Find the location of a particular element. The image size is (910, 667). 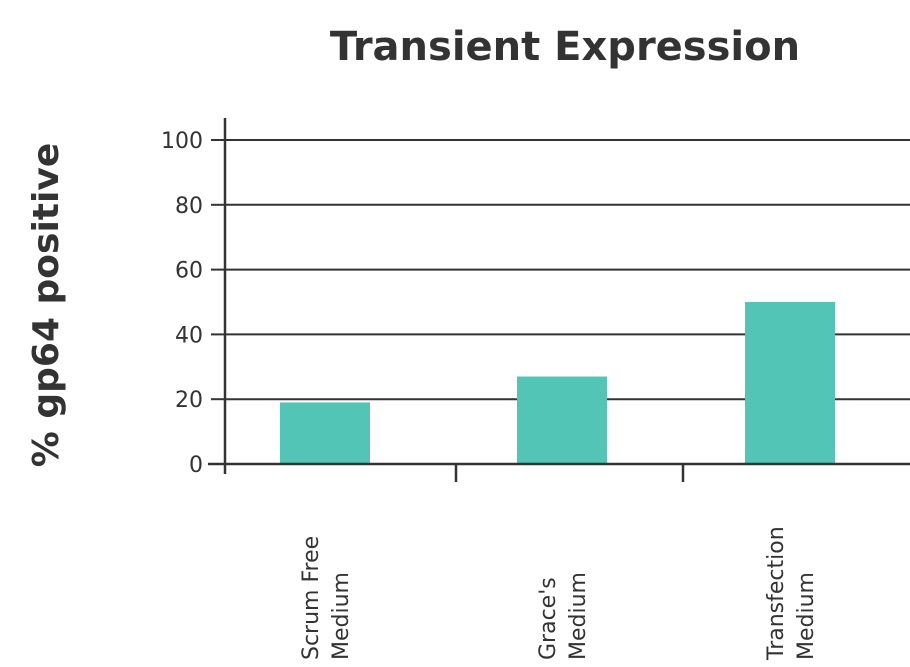

chart-title: Transient Expression is located at coordinates (565, 47).